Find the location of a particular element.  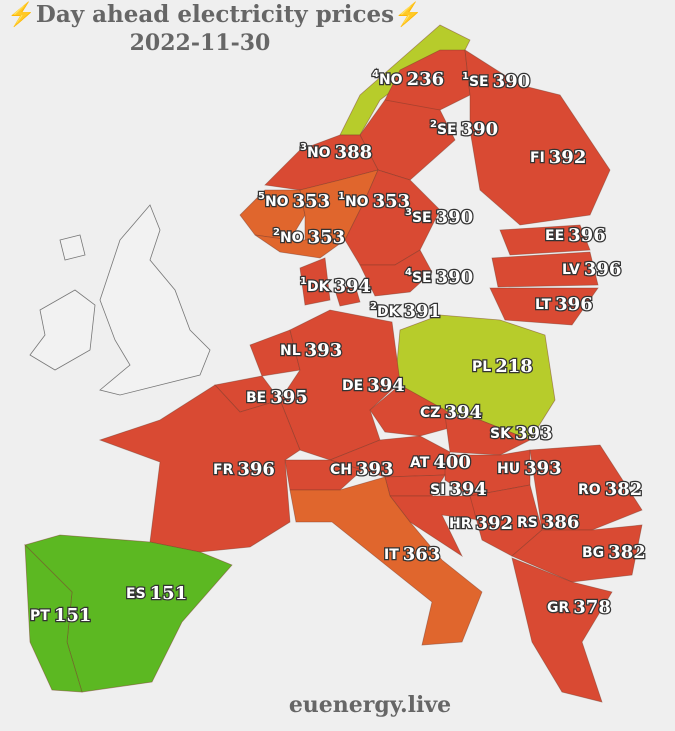

iceland-stub is located at coordinates (72, 247).